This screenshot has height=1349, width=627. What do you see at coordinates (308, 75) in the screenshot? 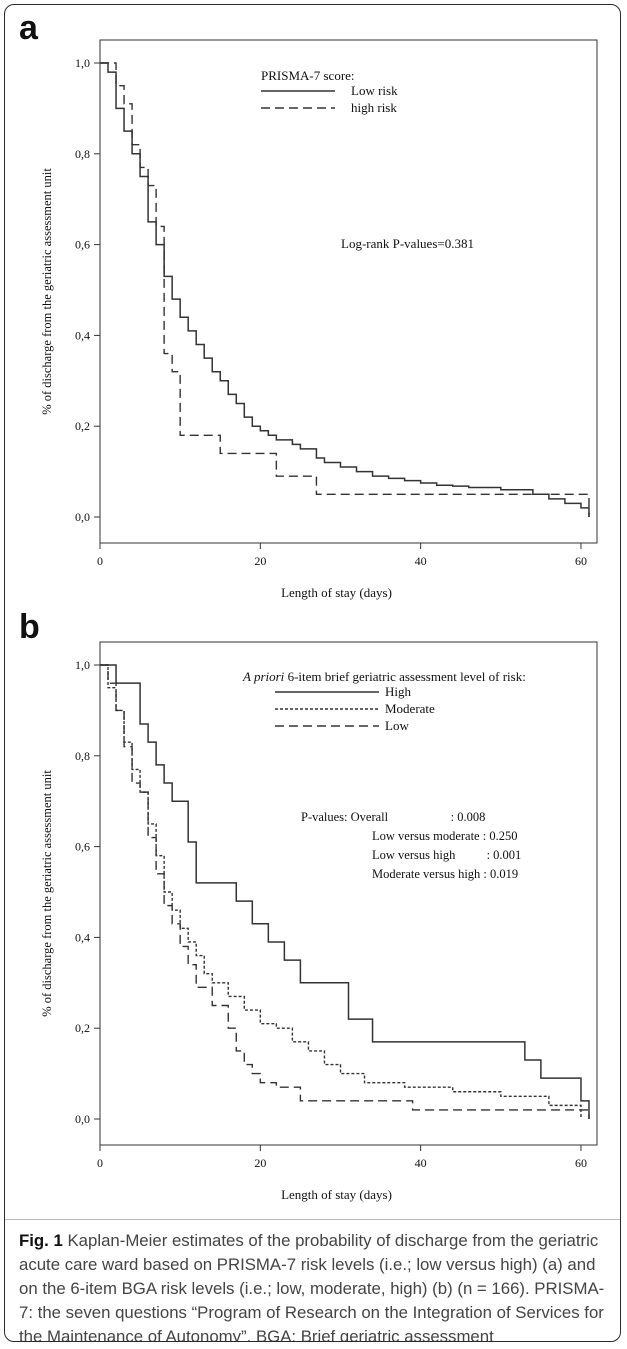
I see `legend-title: PRISMA-7 score:` at bounding box center [308, 75].